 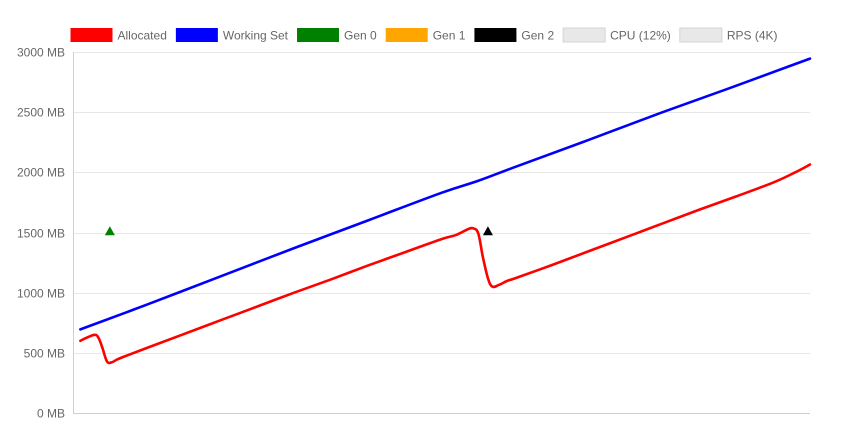 I want to click on legend-item-gen-2: Gen 2, so click(x=514, y=35).